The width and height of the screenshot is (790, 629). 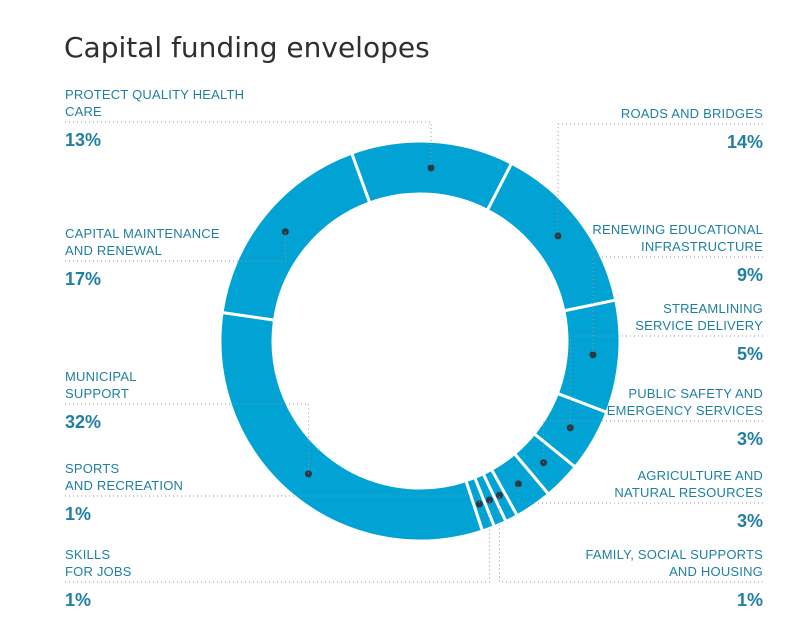 What do you see at coordinates (750, 439) in the screenshot?
I see `value-public-safety-and-emergency-services: 3%` at bounding box center [750, 439].